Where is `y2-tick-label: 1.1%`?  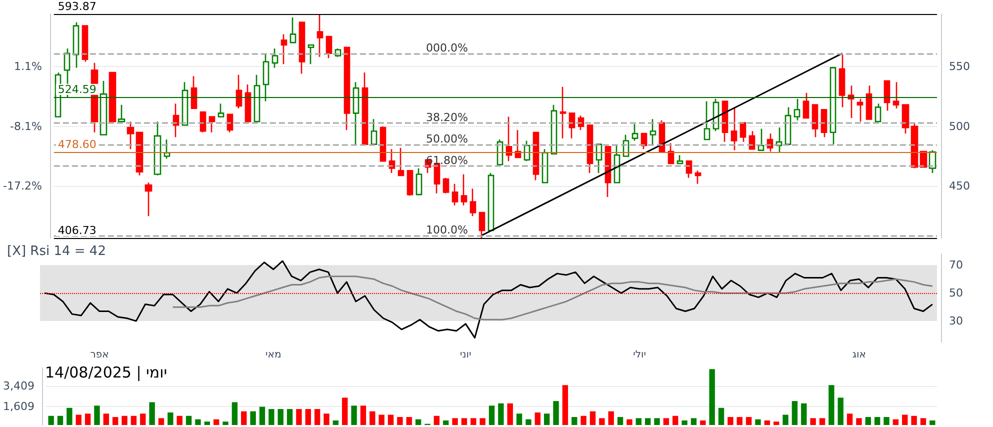 y2-tick-label: 1.1% is located at coordinates (28, 67).